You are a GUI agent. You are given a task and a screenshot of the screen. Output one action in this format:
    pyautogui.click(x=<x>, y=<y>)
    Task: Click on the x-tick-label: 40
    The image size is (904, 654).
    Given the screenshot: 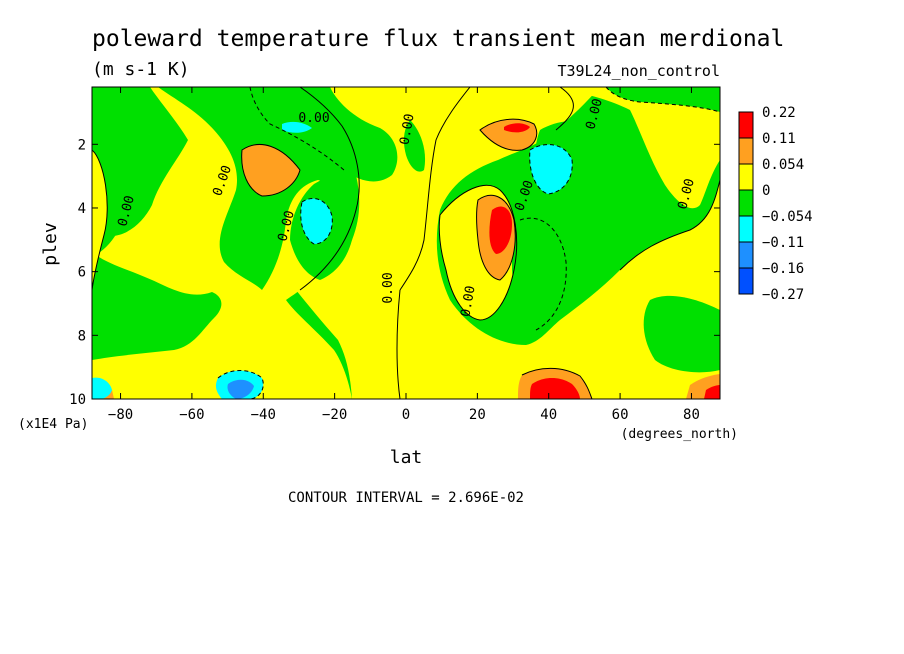 What is the action you would take?
    pyautogui.click(x=548, y=415)
    